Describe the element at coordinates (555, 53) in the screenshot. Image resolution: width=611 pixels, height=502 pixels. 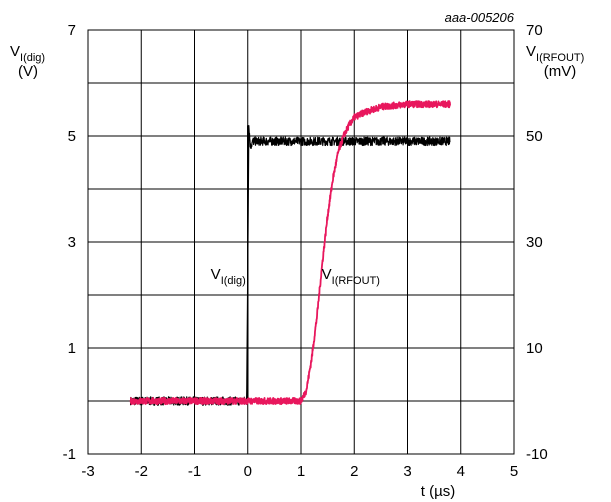
I see `right-axis-label: VI(RFOUT)` at that location.